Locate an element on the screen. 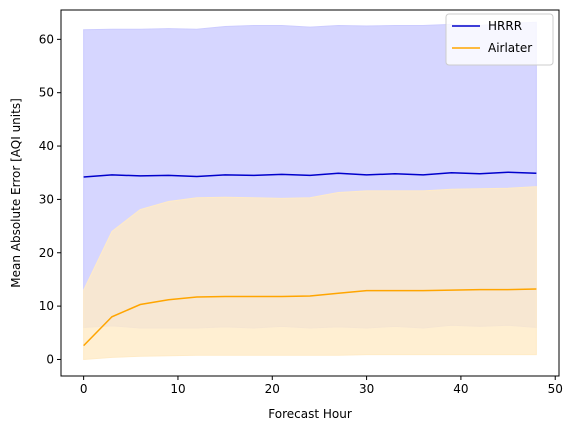 This screenshot has height=436, width=567. x-tick-label: 30 is located at coordinates (366, 389).